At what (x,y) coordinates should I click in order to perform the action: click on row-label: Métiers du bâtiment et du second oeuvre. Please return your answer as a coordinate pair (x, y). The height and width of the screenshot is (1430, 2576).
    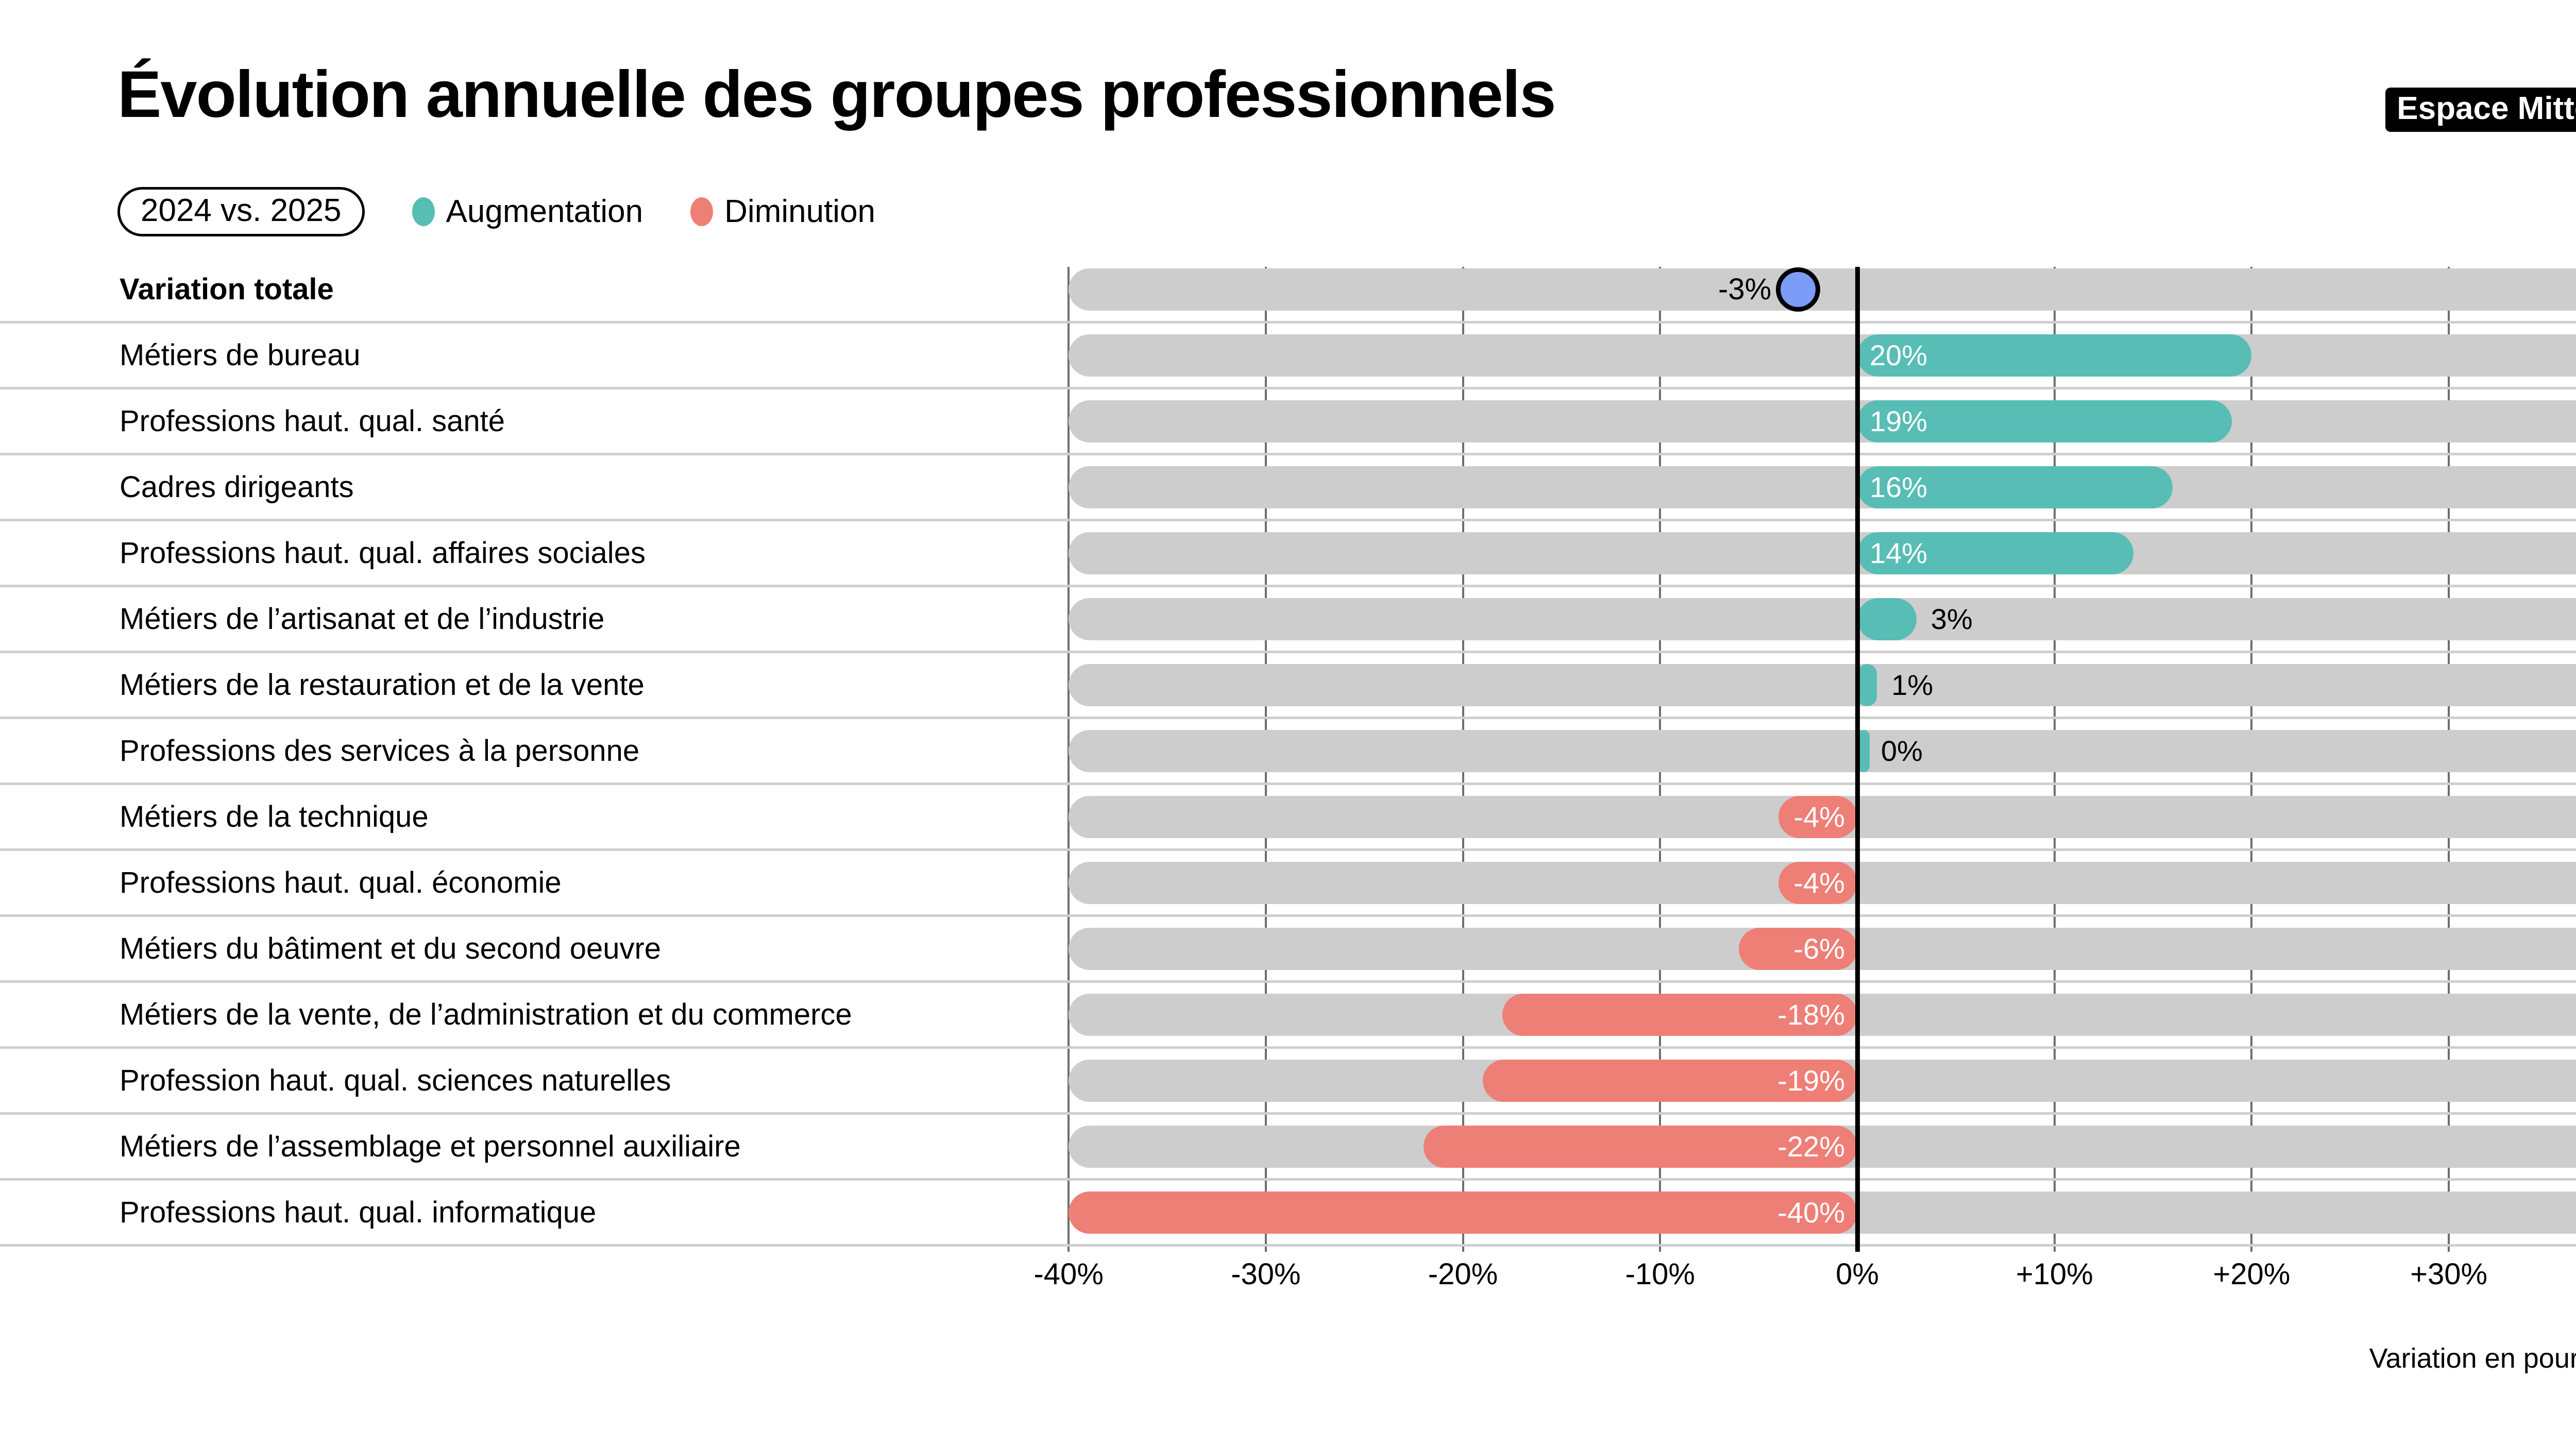
    Looking at the image, I should click on (391, 948).